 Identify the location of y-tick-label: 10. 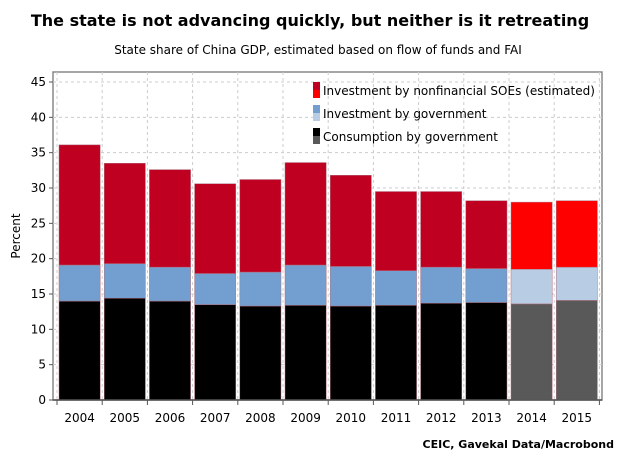
(38, 329).